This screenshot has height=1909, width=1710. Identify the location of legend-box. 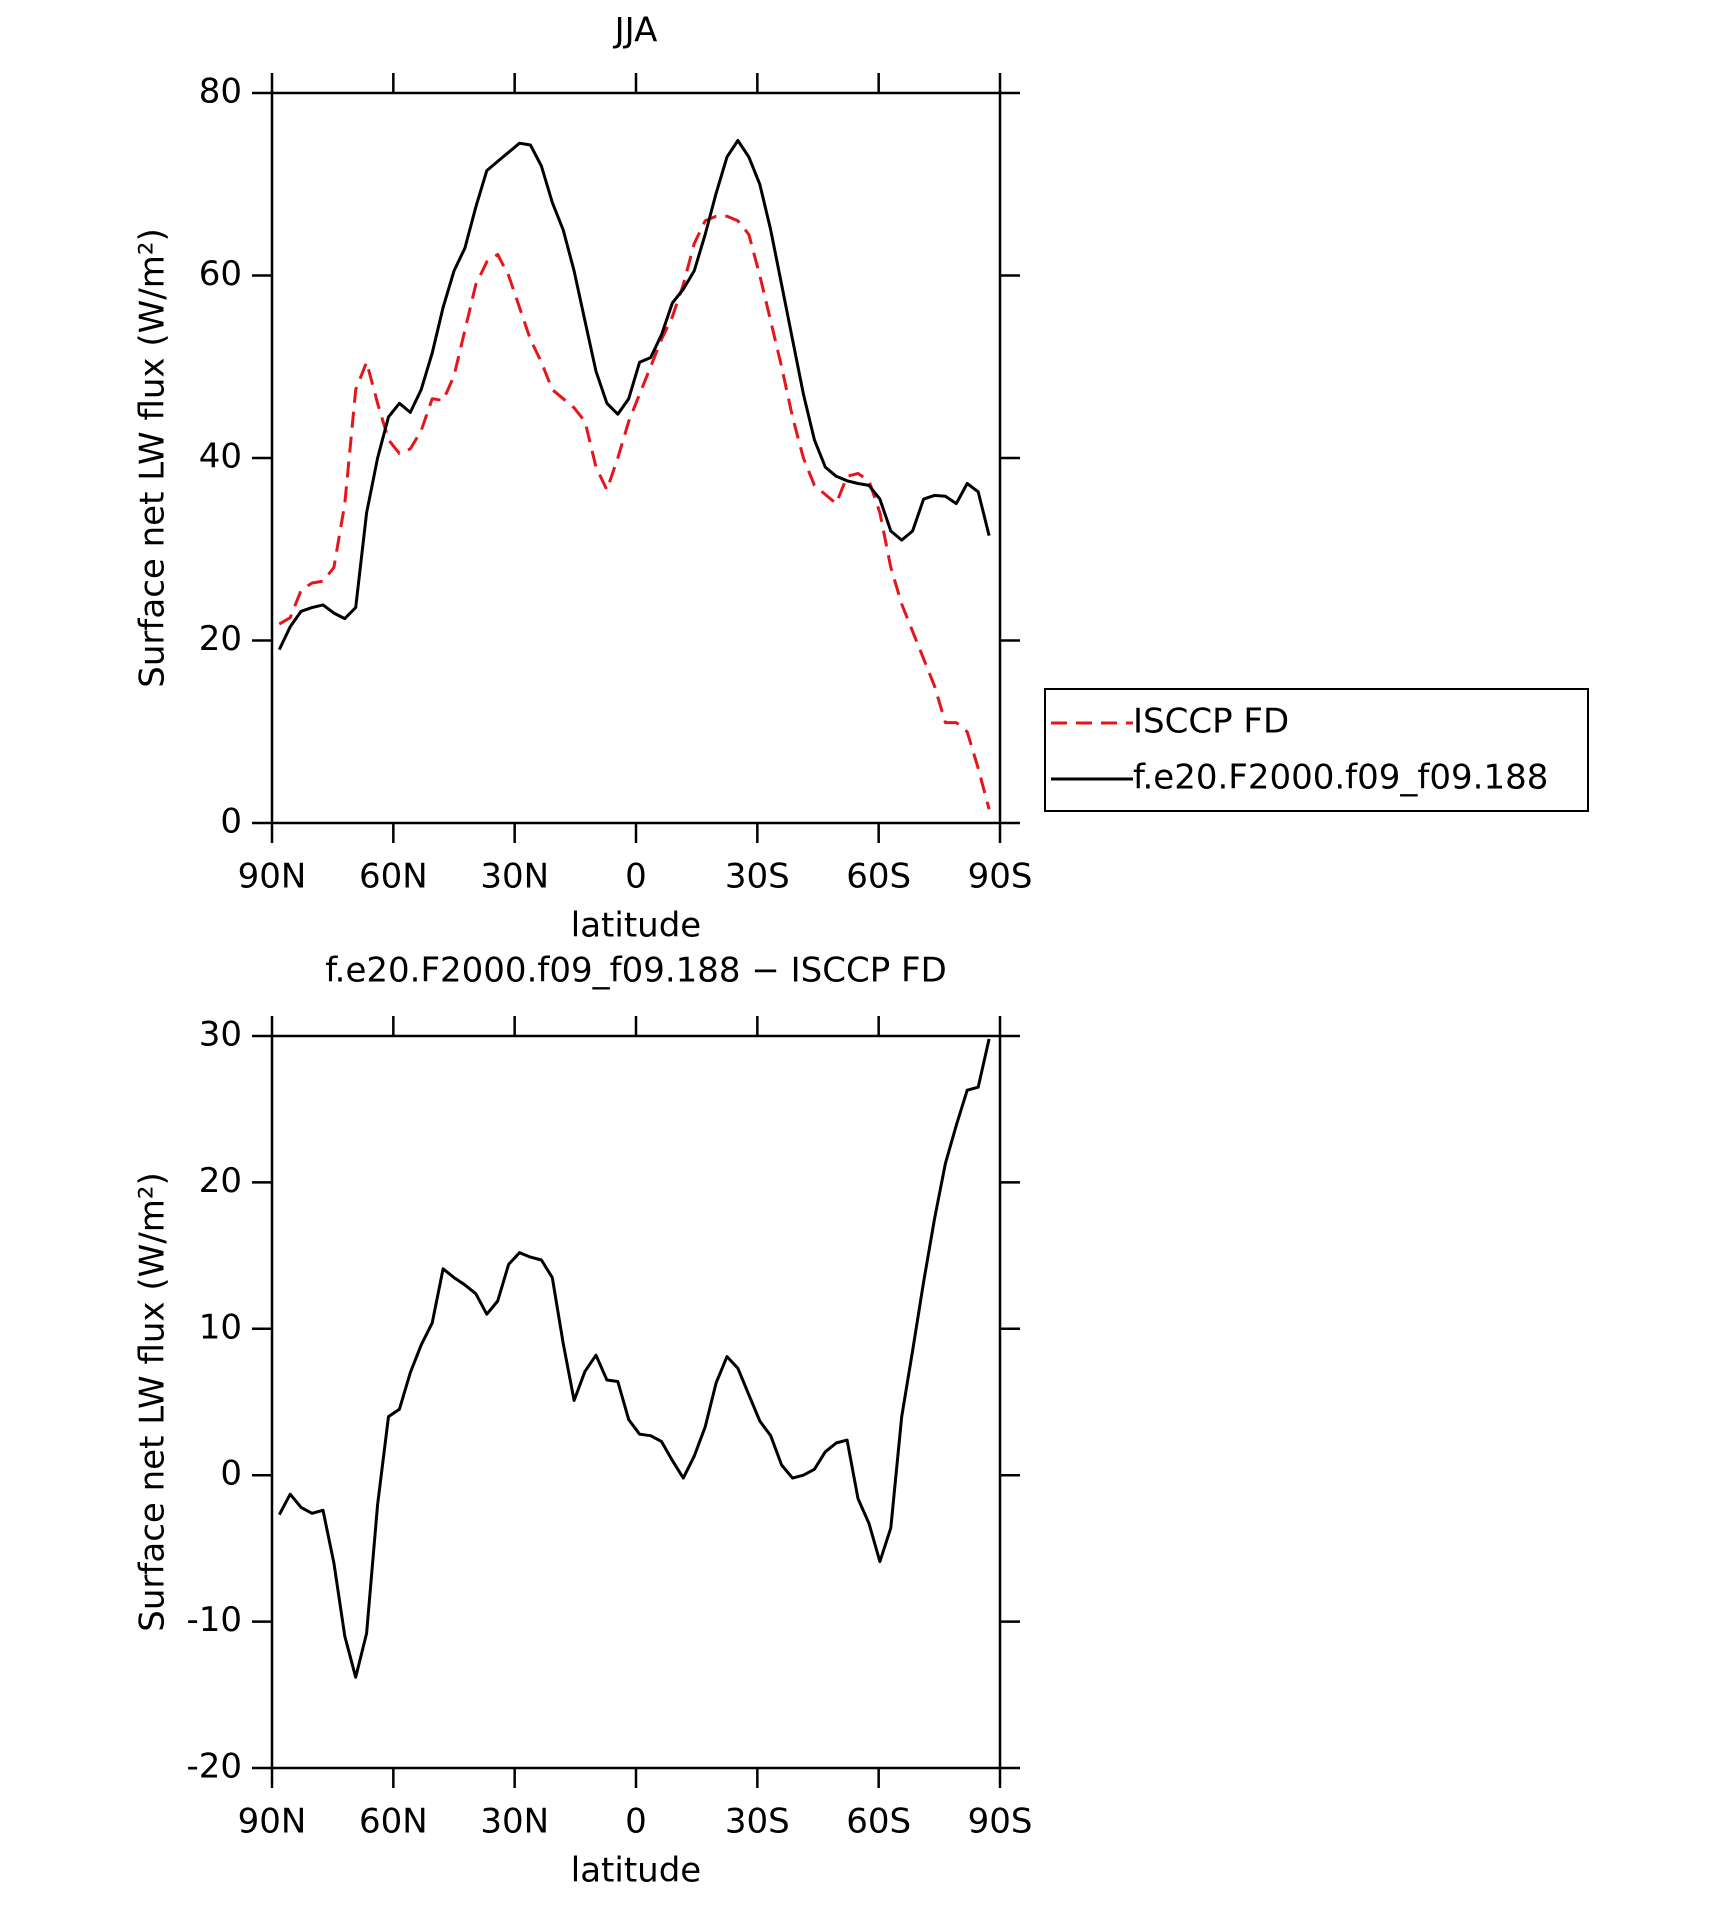
(1316, 750).